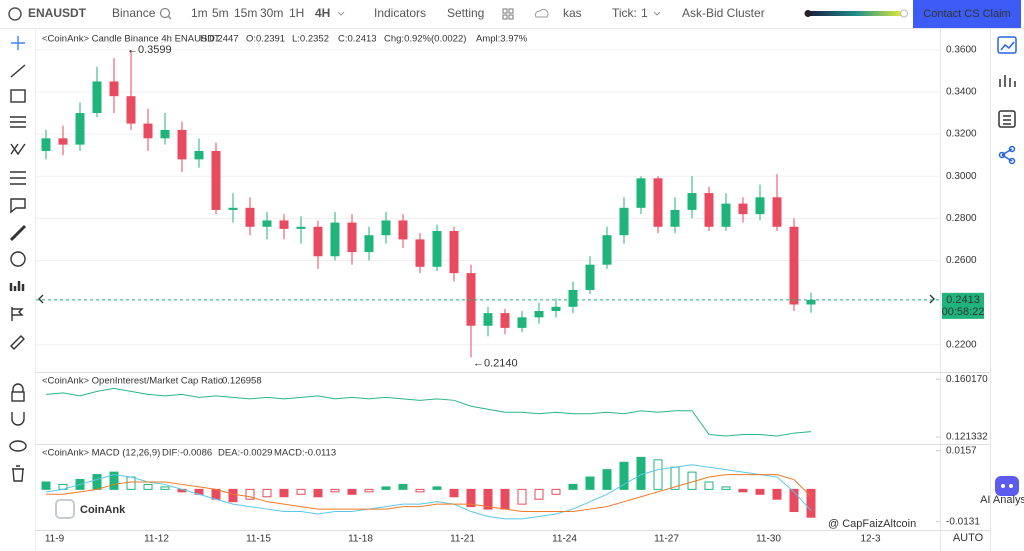 The height and width of the screenshot is (551, 1024). What do you see at coordinates (18, 122) in the screenshot?
I see `fib-tool` at bounding box center [18, 122].